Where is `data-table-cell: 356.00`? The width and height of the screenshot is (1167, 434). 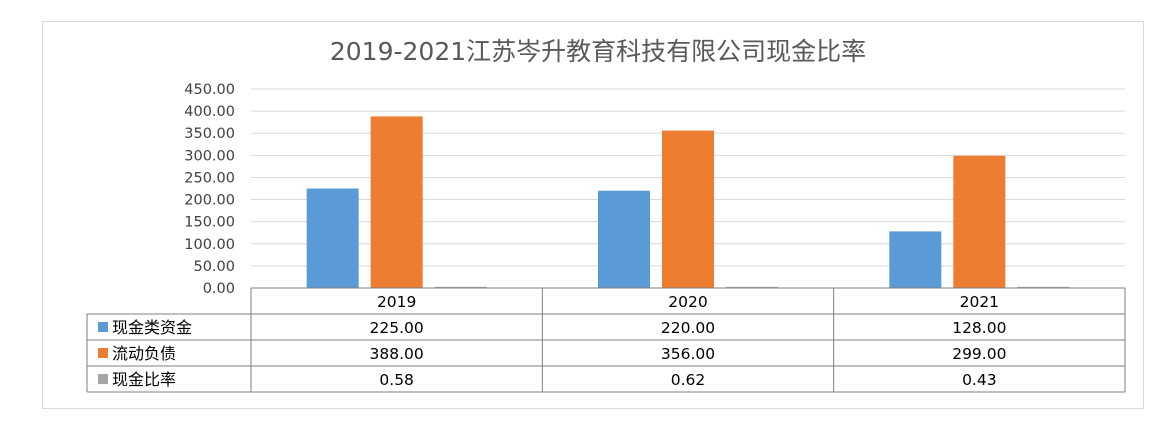
data-table-cell: 356.00 is located at coordinates (688, 354).